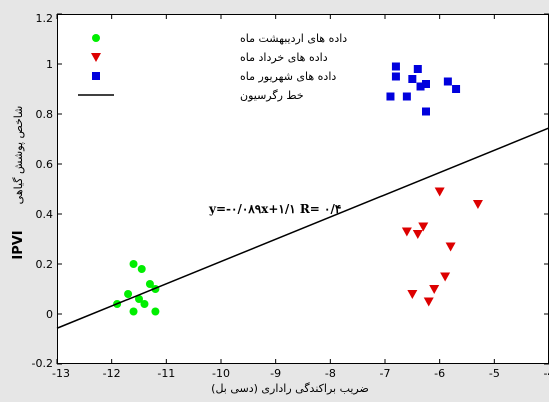  Describe the element at coordinates (546, 373) in the screenshot. I see `x-tick-label: -4` at that location.